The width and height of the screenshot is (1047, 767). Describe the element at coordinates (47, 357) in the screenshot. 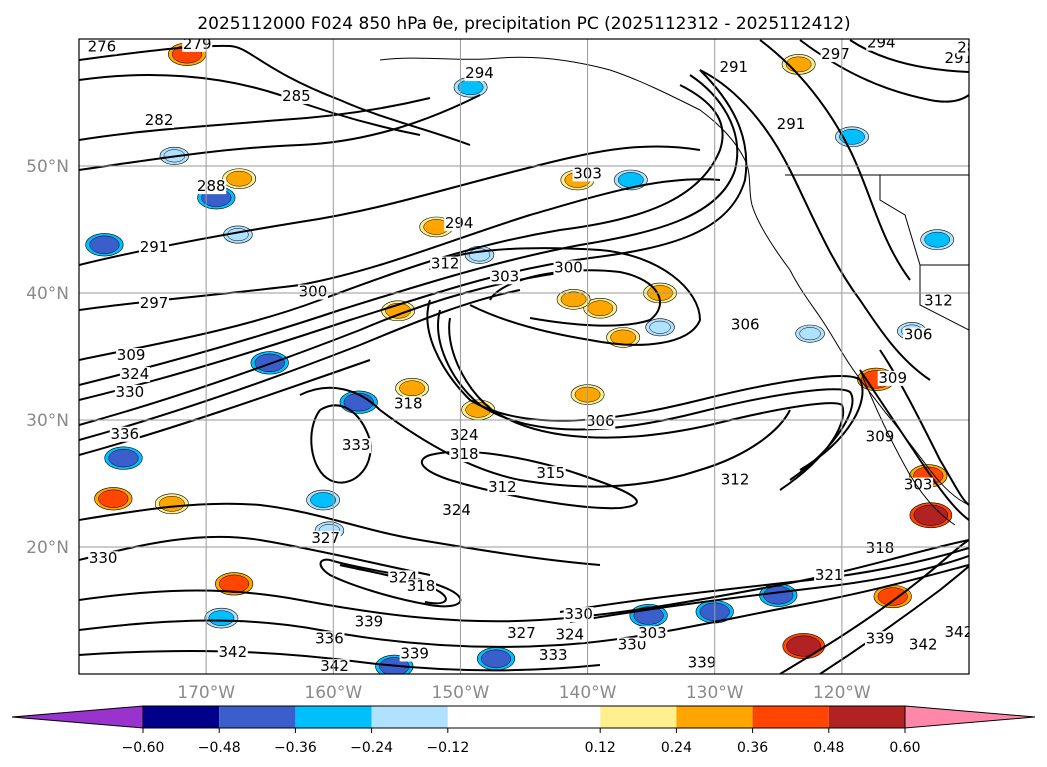

I see `latitude-axis: 20°N 30°N 40°N 50°N` at that location.